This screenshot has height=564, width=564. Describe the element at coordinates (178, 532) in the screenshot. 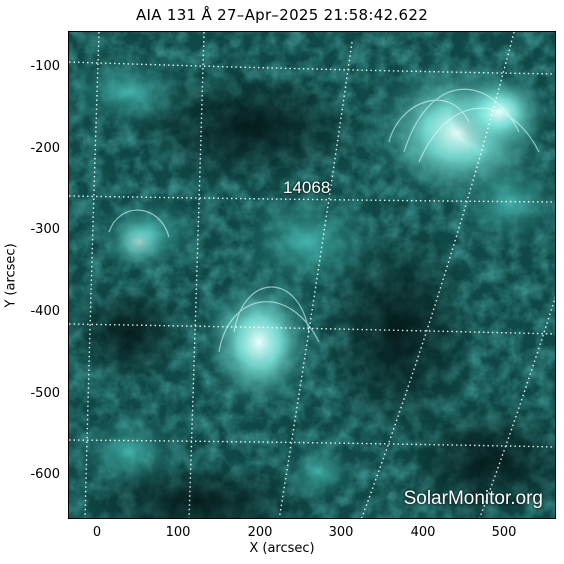

I see `x-tick-label: 100` at that location.